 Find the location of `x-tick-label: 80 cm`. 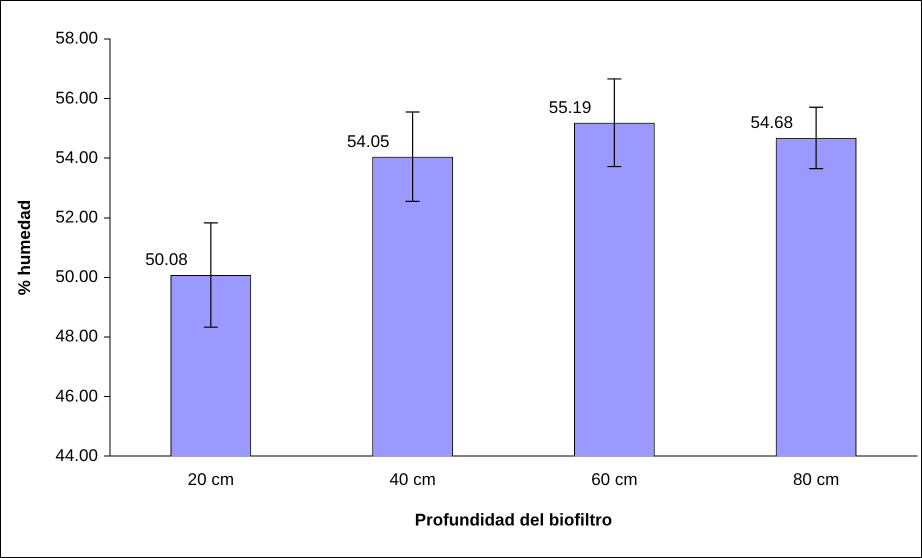

x-tick-label: 80 cm is located at coordinates (816, 480).